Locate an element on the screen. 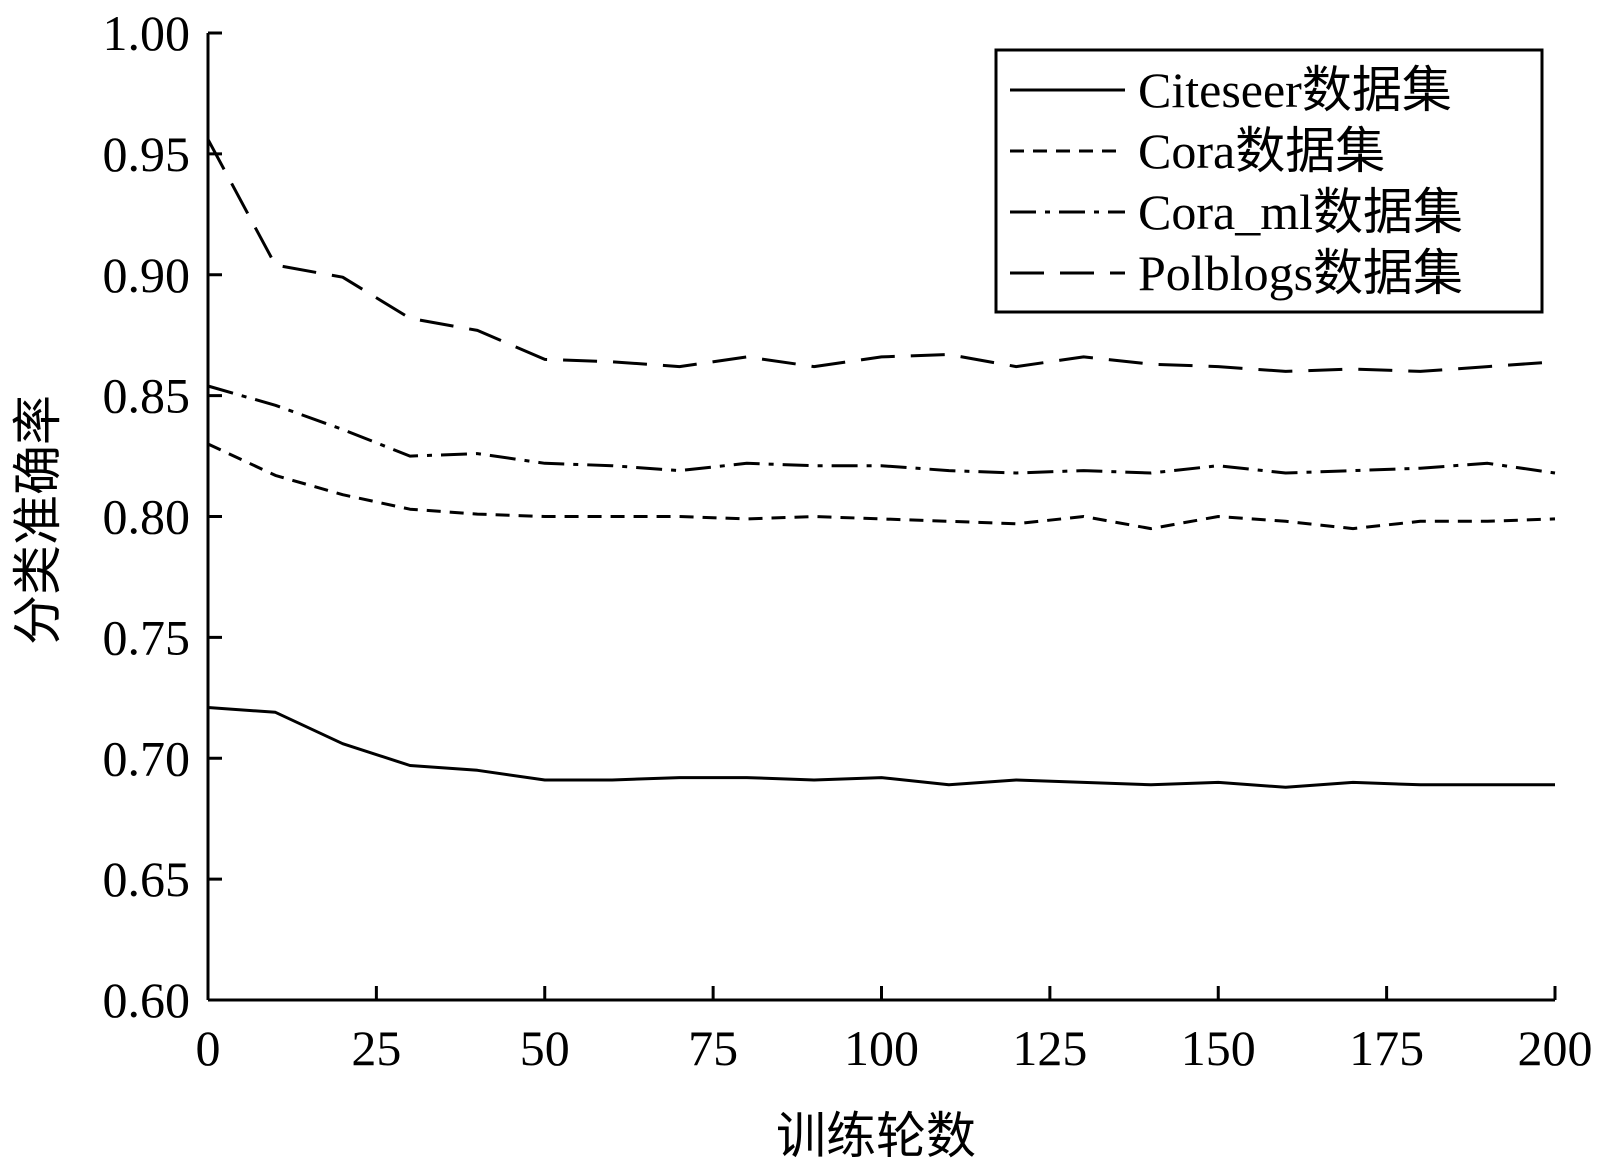 The width and height of the screenshot is (1599, 1160). y-tick-label: 0.75 is located at coordinates (147, 637).